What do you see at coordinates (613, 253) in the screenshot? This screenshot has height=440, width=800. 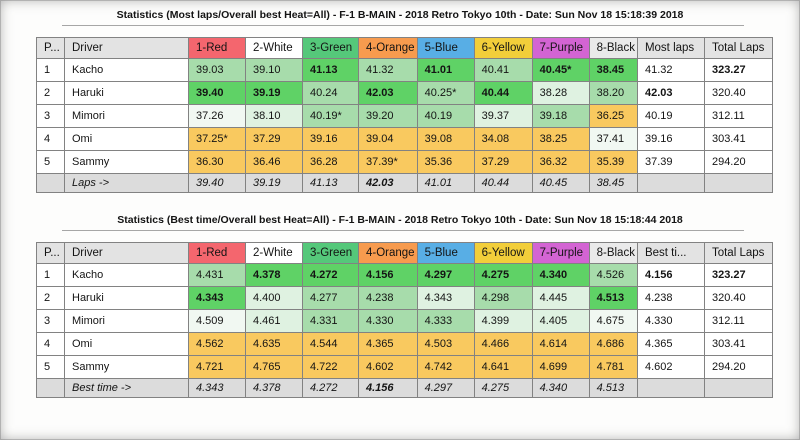 I see `column-header-8-black: 8-Black` at bounding box center [613, 253].